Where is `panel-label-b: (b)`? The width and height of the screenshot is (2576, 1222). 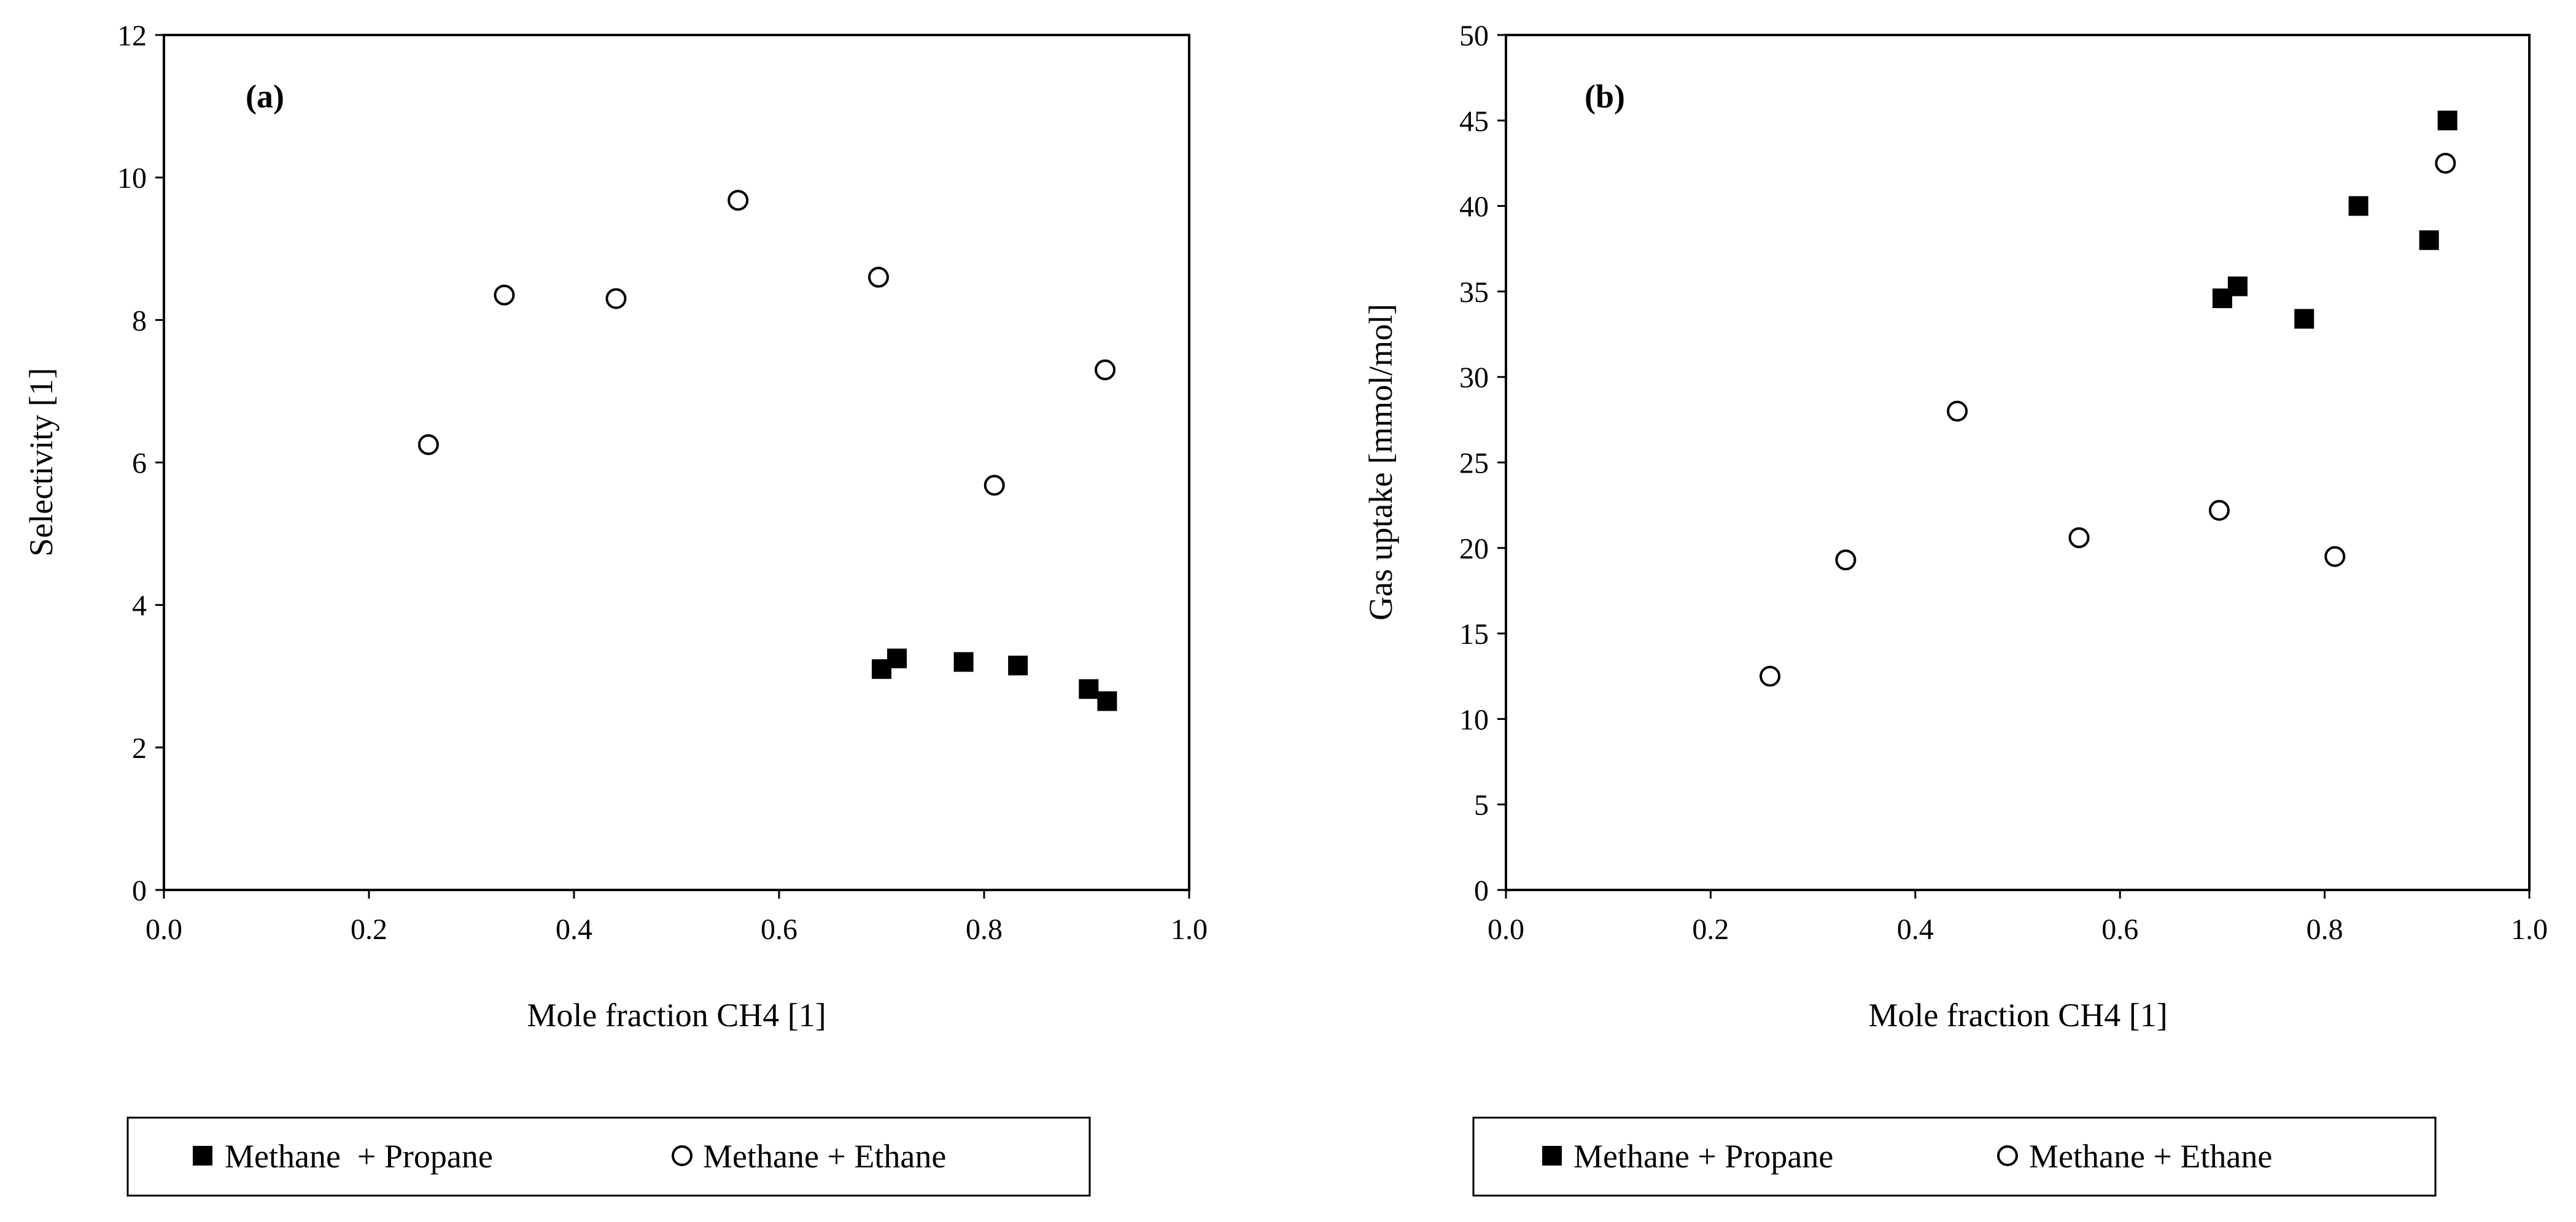 panel-label-b: (b) is located at coordinates (1605, 96).